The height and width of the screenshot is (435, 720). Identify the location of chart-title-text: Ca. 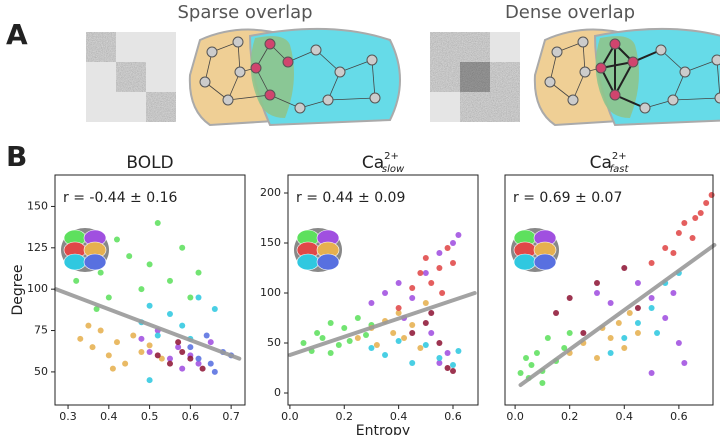
(373, 163).